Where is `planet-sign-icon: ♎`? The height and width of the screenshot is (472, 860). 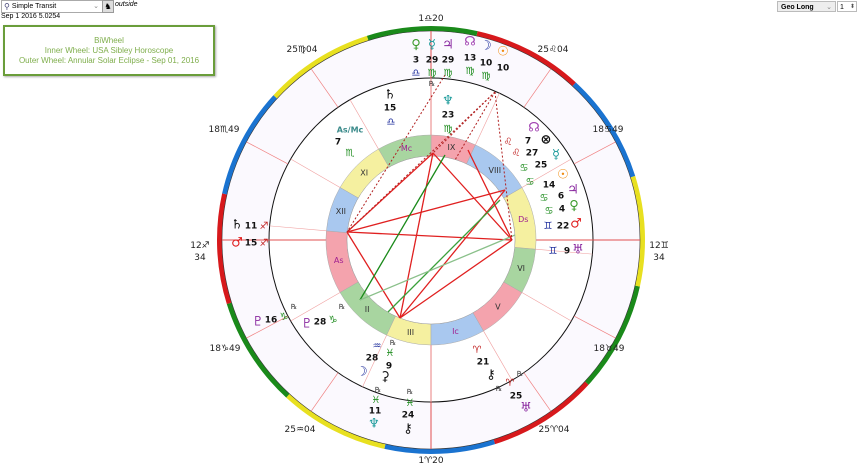
planet-sign-icon: ♎ is located at coordinates (391, 122).